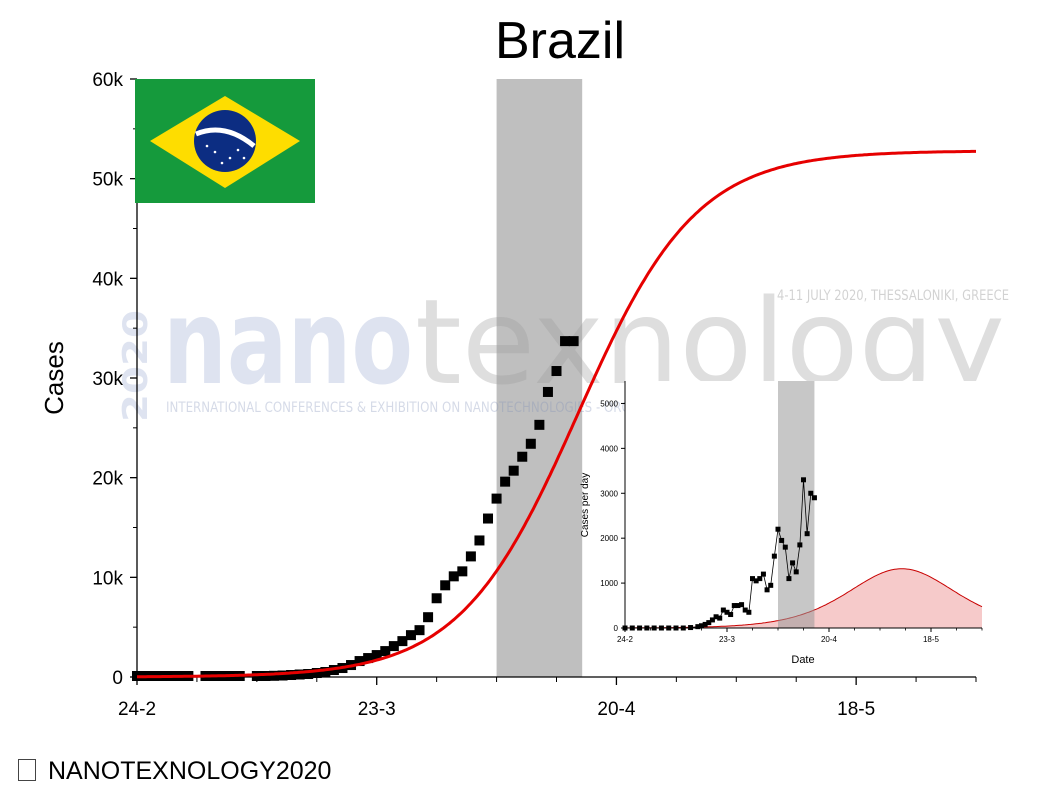 The image size is (1052, 804). Describe the element at coordinates (107, 479) in the screenshot. I see `y-tick-label: 20k` at that location.